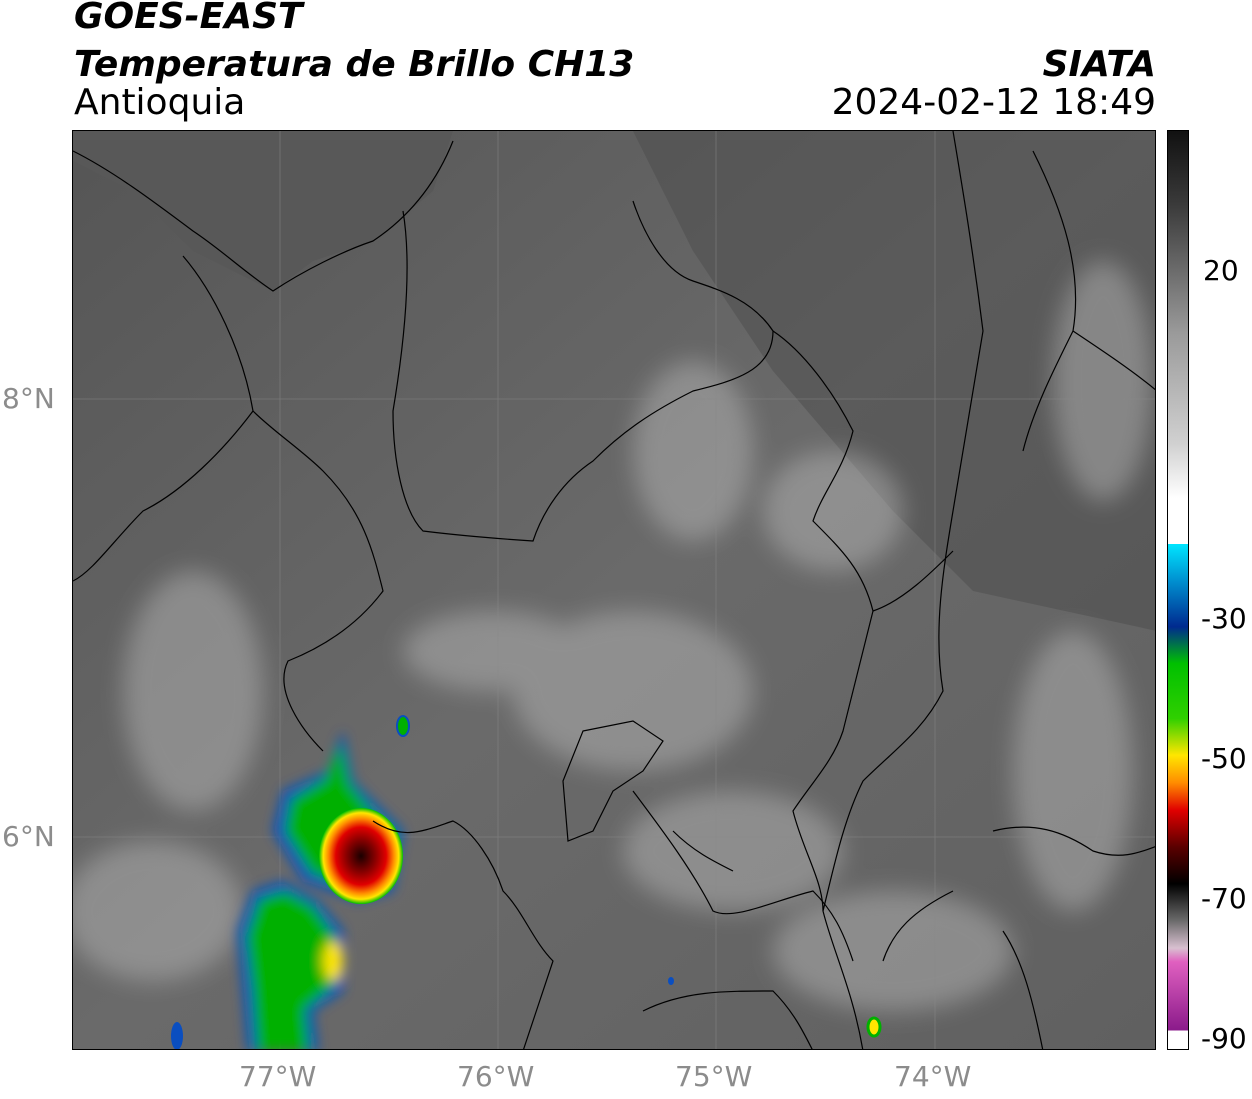 Image resolution: width=1252 pixels, height=1099 pixels. What do you see at coordinates (278, 1076) in the screenshot?
I see `lon-tick-77w: 77°W` at bounding box center [278, 1076].